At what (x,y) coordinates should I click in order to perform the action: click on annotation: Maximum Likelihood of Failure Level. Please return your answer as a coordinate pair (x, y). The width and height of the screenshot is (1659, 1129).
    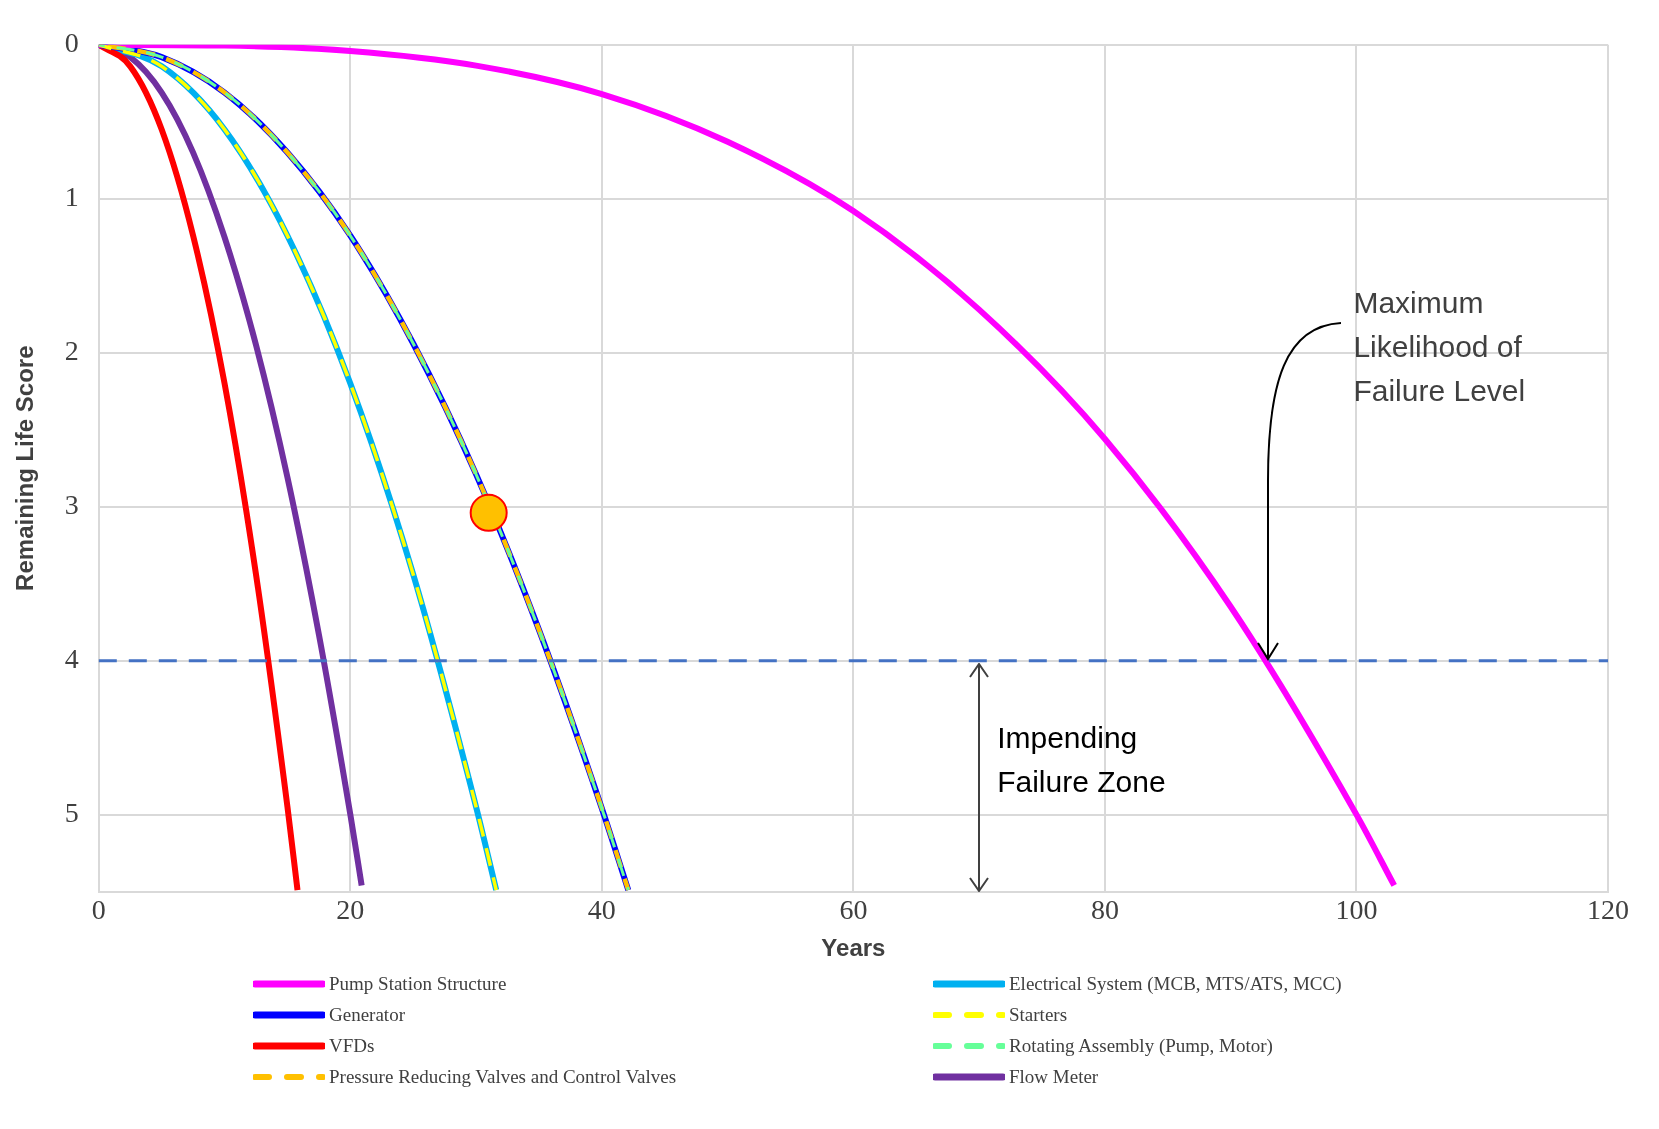
    Looking at the image, I should click on (1440, 346).